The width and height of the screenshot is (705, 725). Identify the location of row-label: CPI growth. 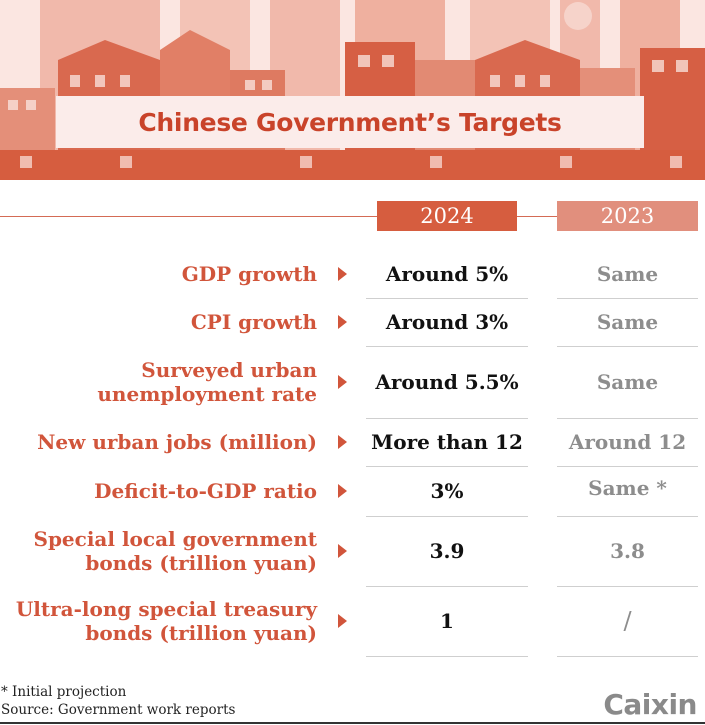
(253, 322).